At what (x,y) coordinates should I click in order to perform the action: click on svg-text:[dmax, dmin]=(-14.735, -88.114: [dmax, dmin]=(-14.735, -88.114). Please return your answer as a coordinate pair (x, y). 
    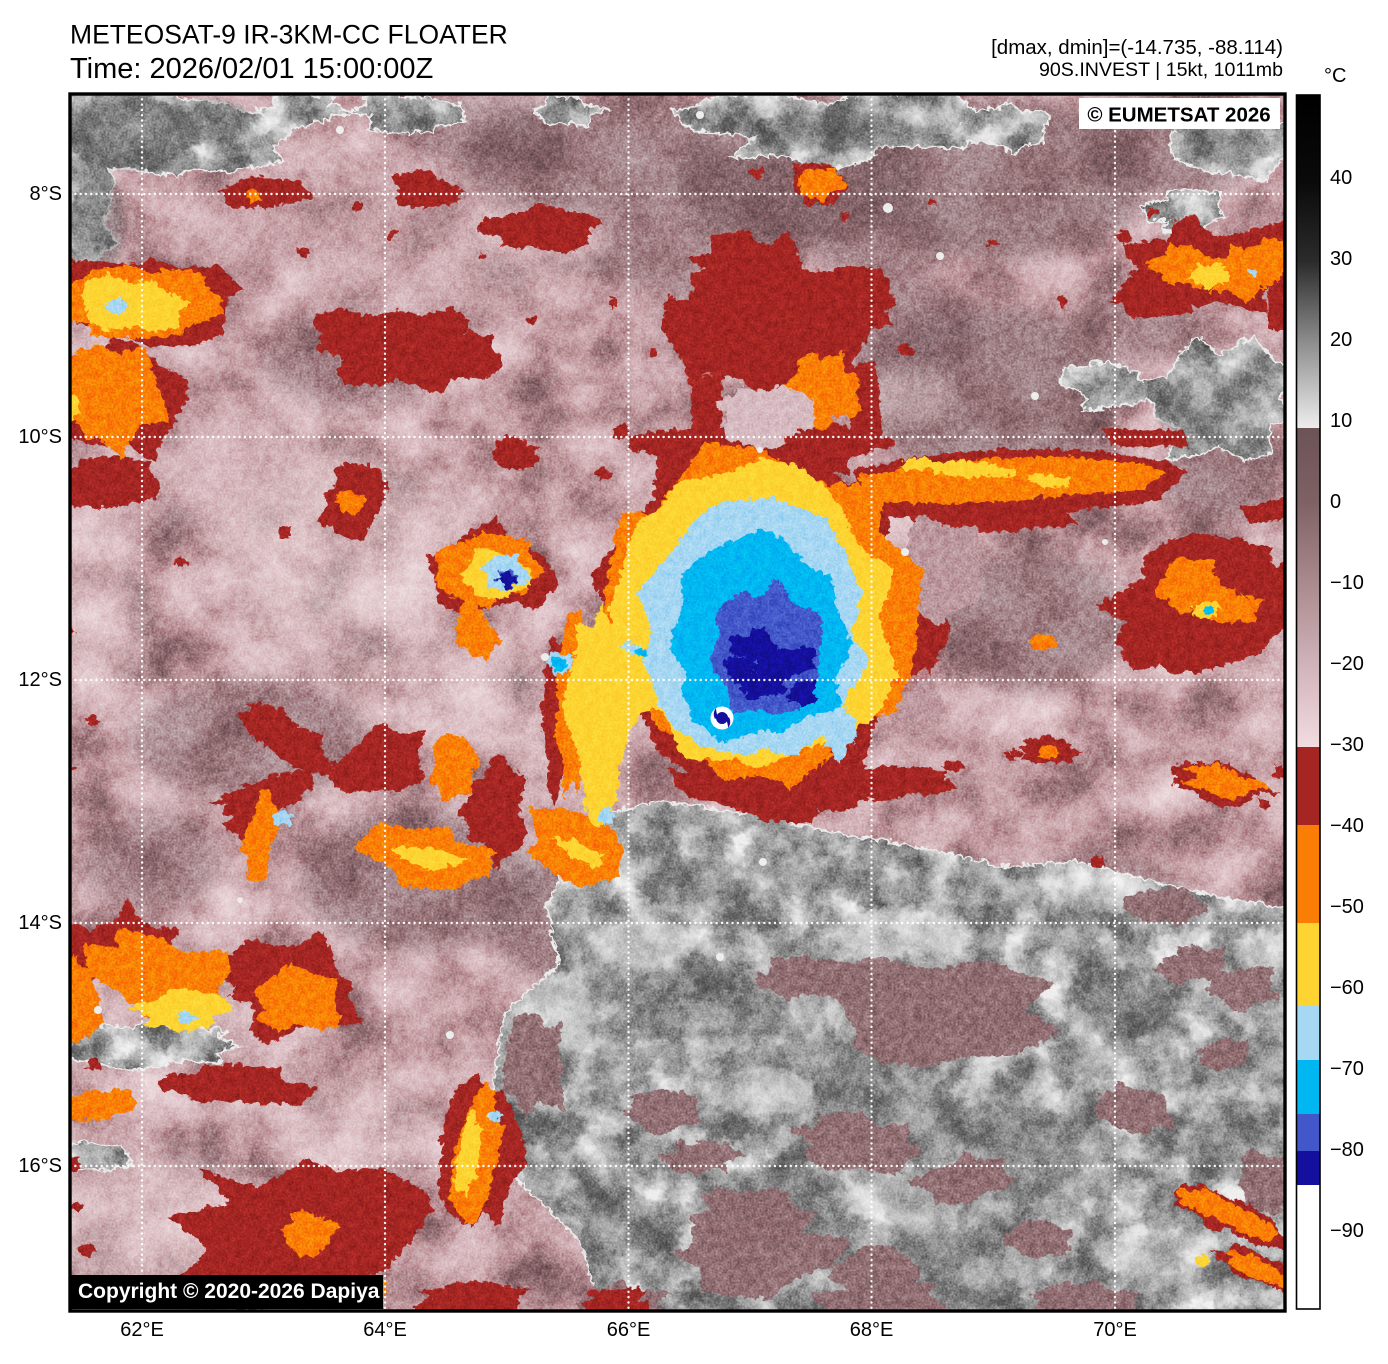
    Looking at the image, I should click on (1137, 47).